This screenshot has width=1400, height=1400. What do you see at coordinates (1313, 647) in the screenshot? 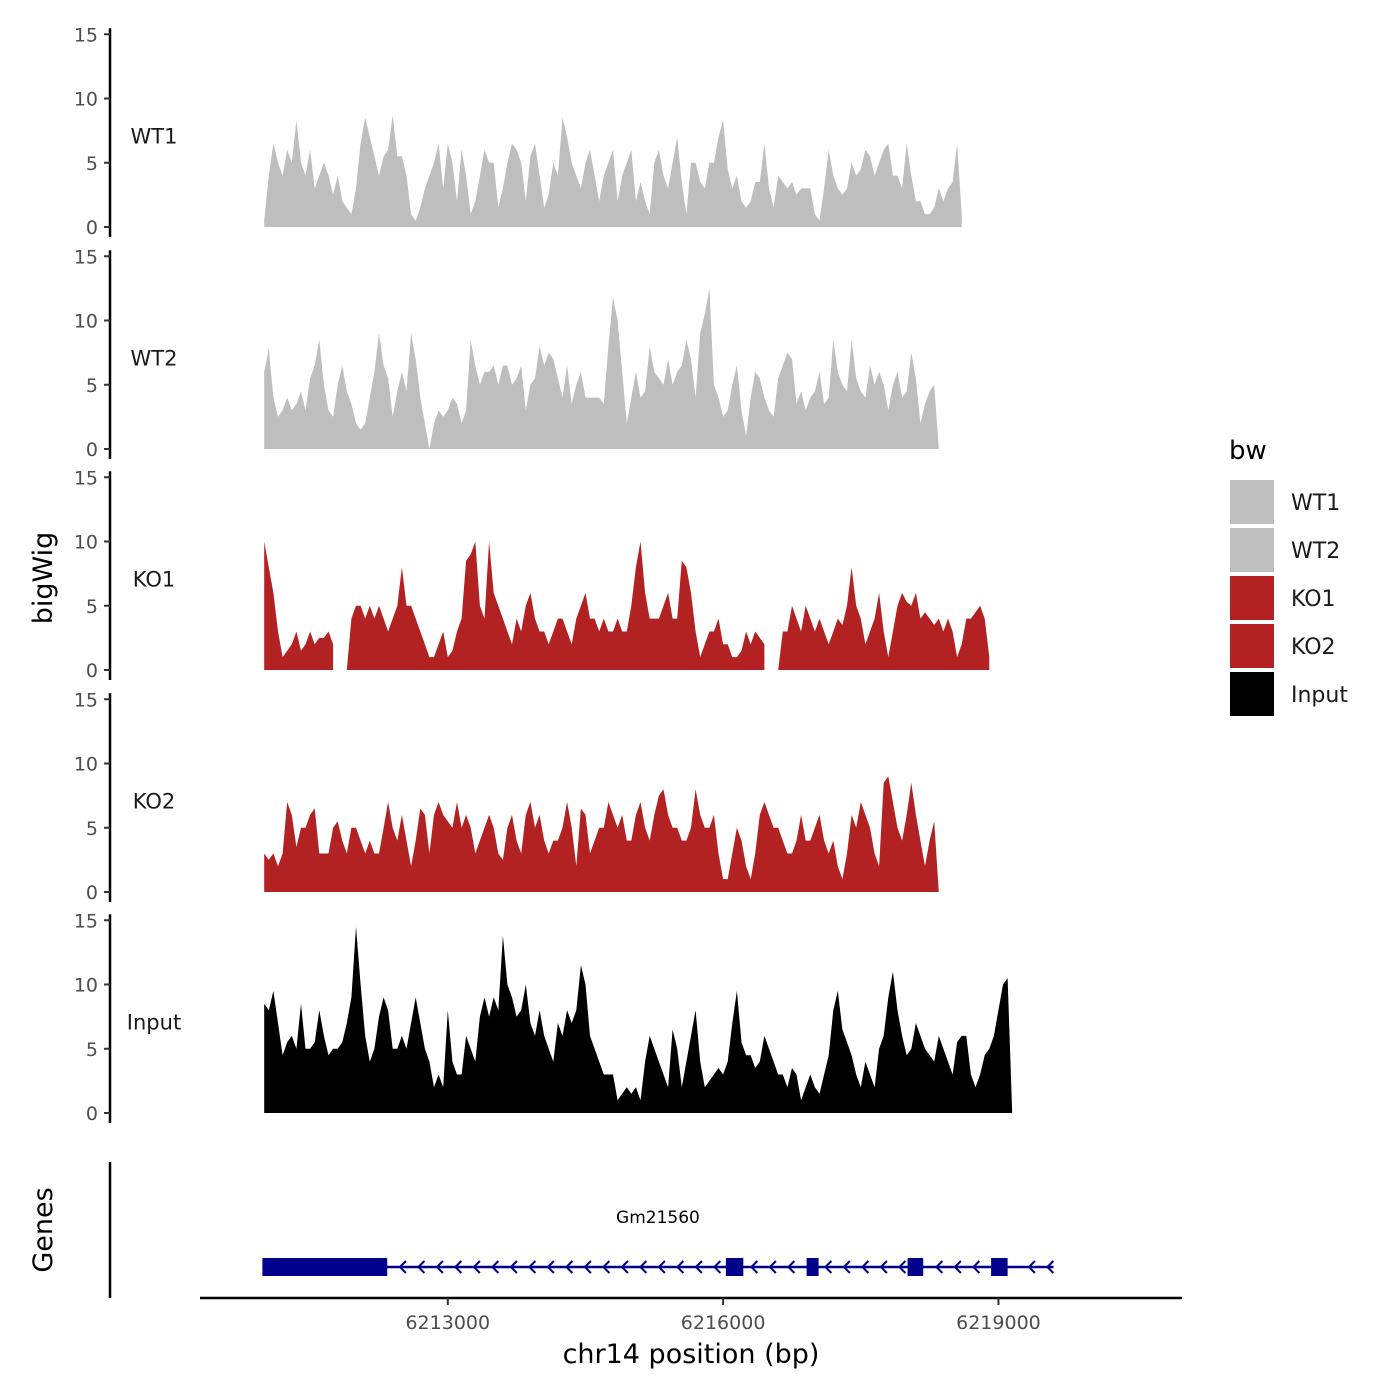
I see `legend-label-ko2: KO2` at bounding box center [1313, 647].